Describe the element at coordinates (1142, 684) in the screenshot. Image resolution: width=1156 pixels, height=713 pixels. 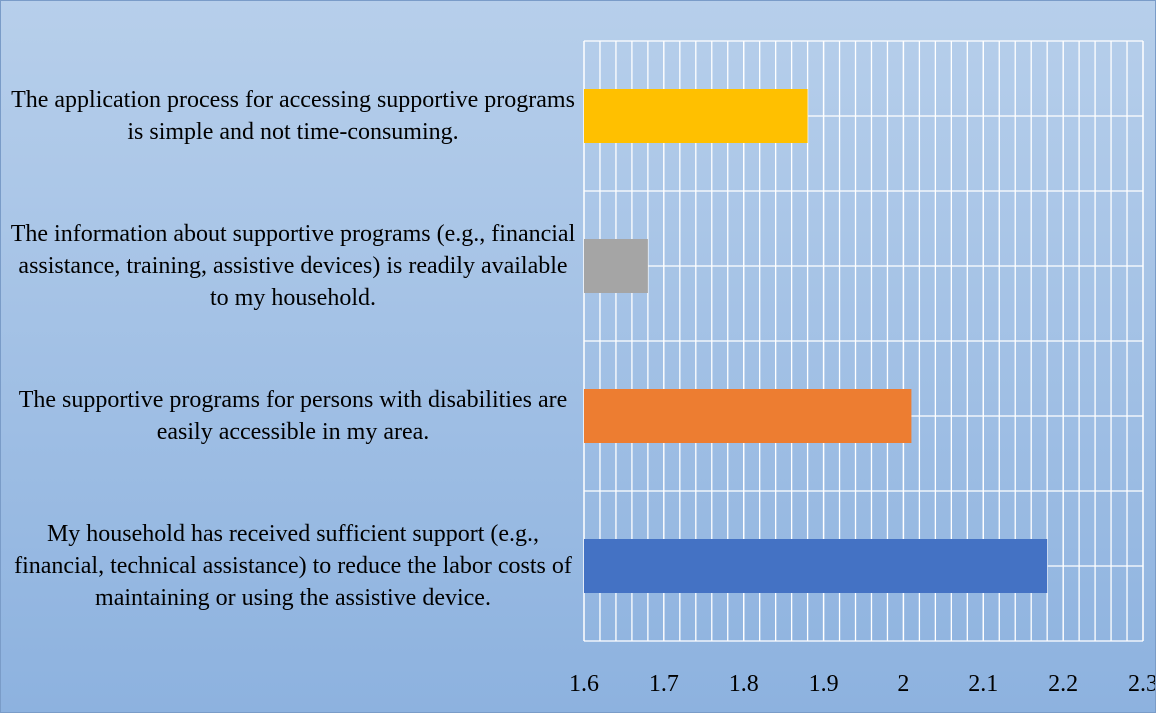
I see `x-tick-label: 2.3` at that location.